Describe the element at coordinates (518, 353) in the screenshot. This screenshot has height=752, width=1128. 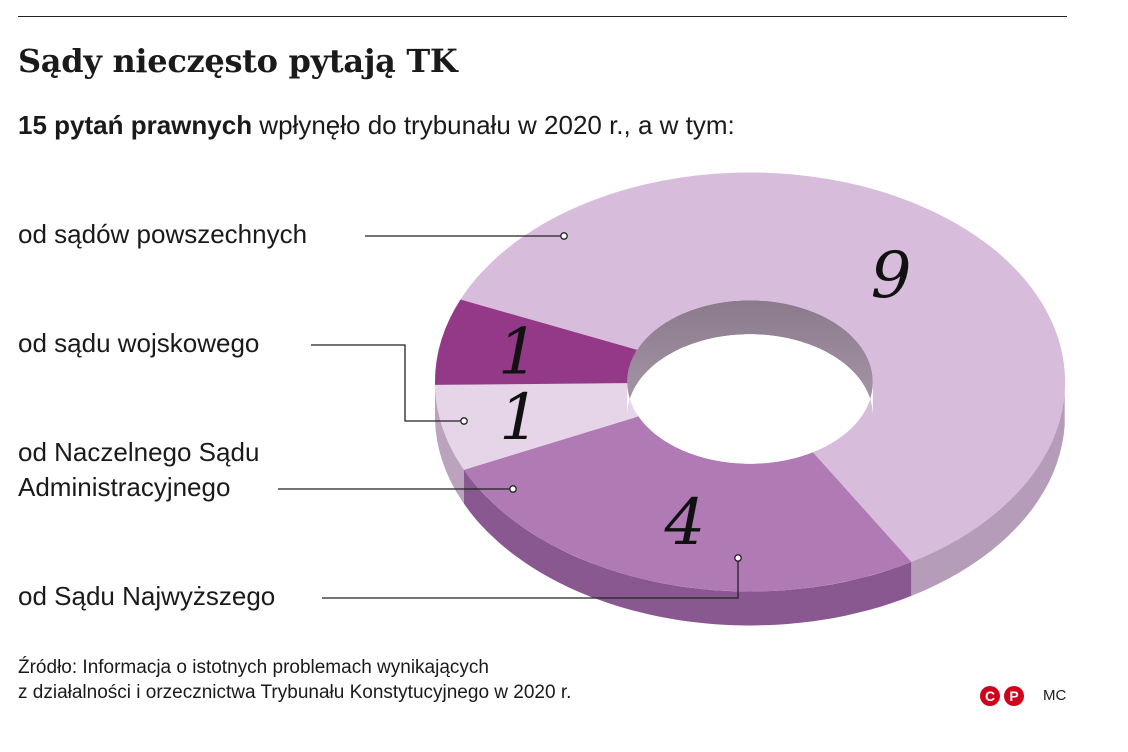
I see `slice-value-3: 1` at that location.